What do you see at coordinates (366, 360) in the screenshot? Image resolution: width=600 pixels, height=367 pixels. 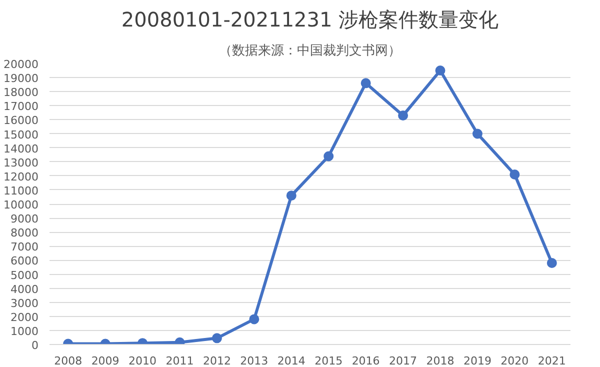 I see `x-tick-label: 2016` at bounding box center [366, 360].